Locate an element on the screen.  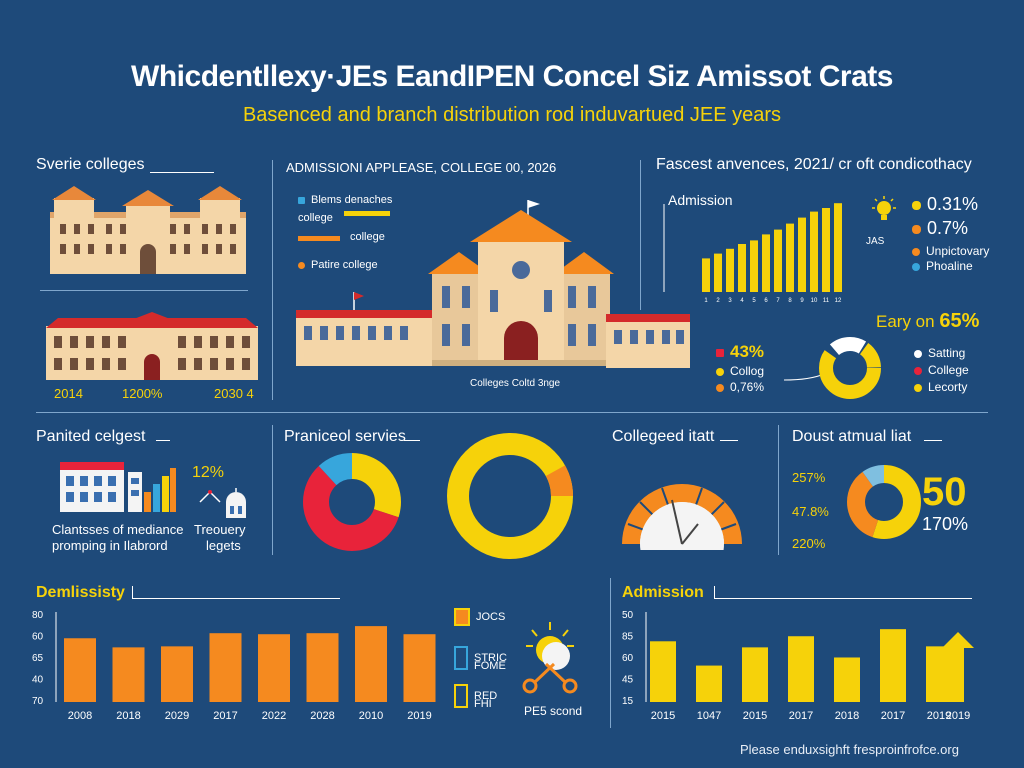
stat-value: 0.31% is located at coordinates (945, 204).